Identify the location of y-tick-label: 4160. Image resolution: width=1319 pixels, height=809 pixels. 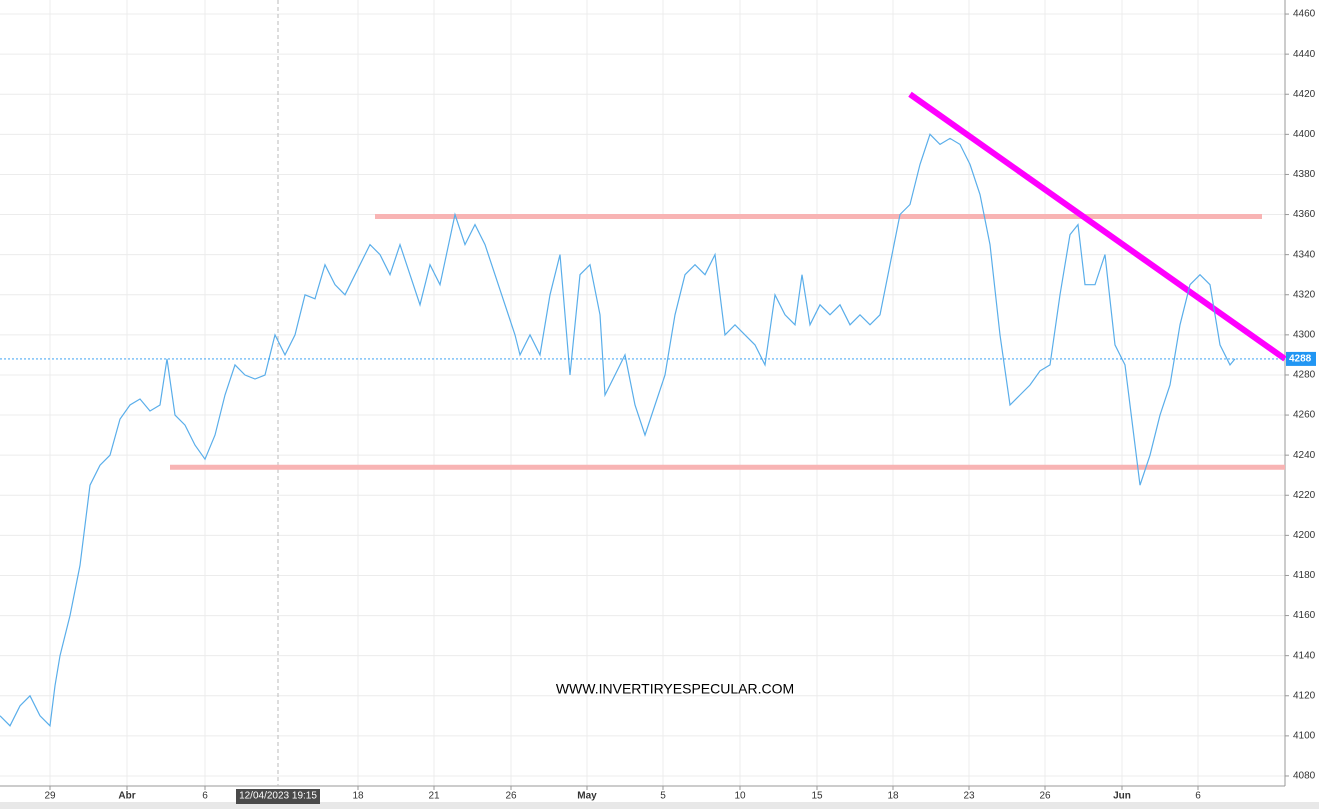
(1304, 615).